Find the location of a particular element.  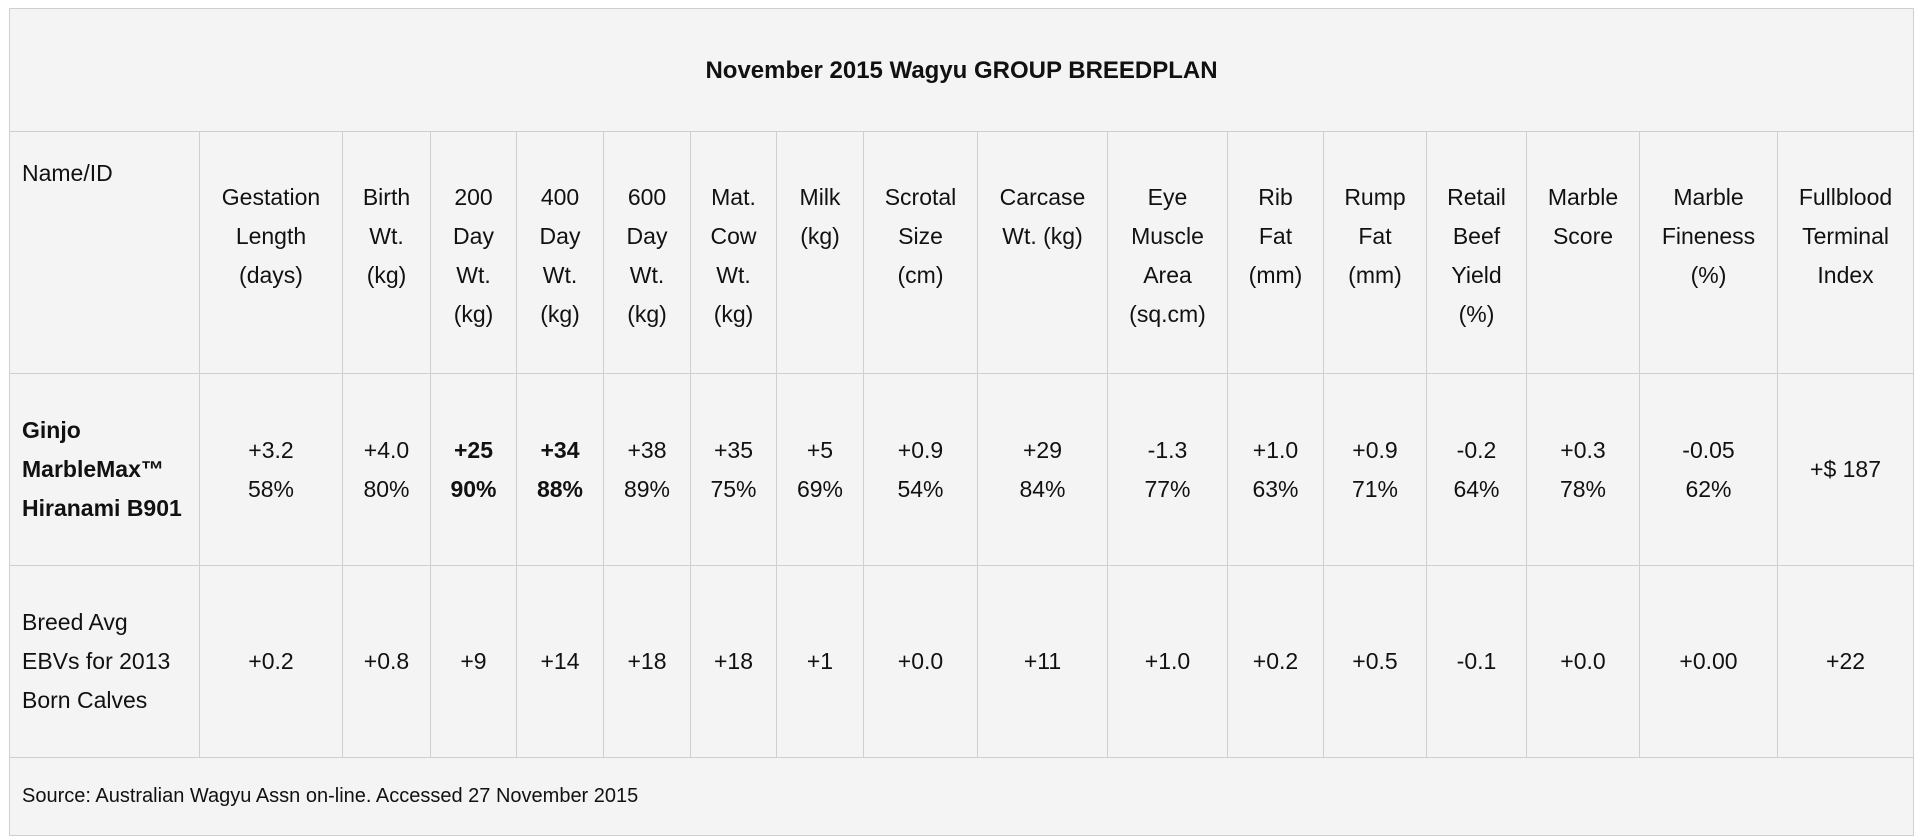

ebv: -1.3 is located at coordinates (1167, 449).